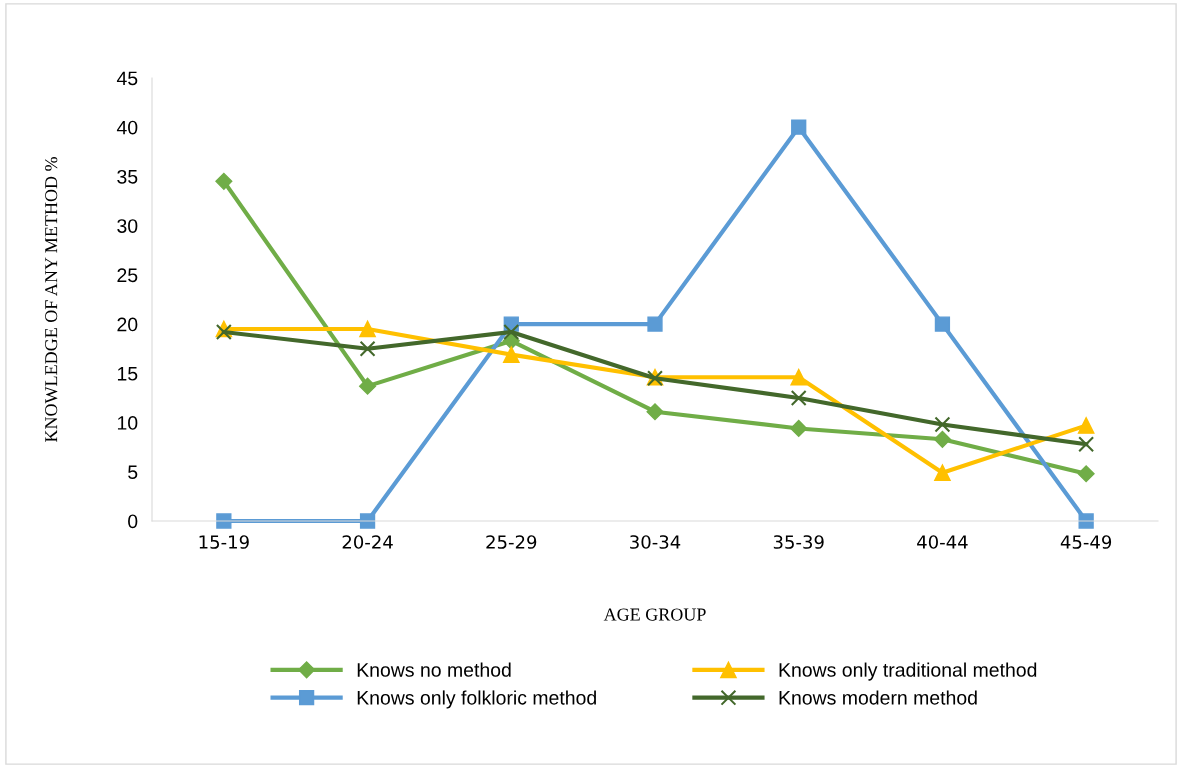  Describe the element at coordinates (654, 614) in the screenshot. I see `x-axis-title: AGE GROUP` at that location.